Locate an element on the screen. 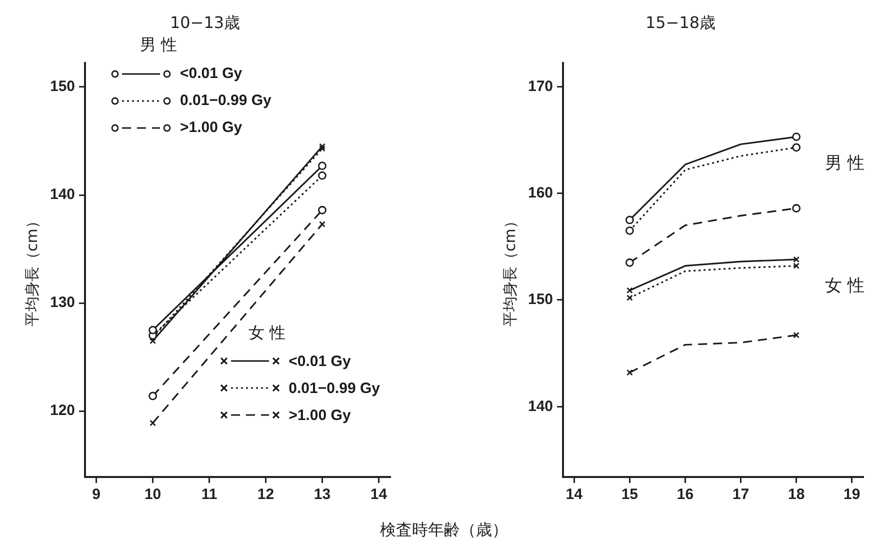  x-tick-label: 10 is located at coordinates (153, 495).